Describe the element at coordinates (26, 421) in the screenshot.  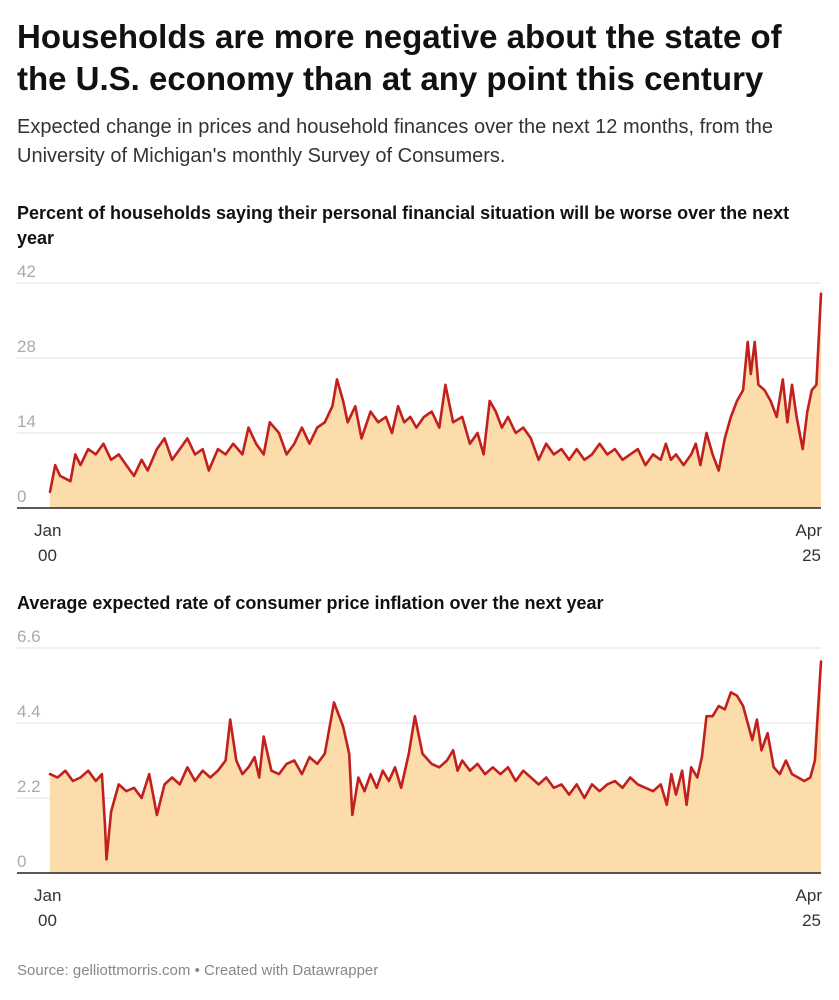
I see `y-tick-label: 14` at that location.